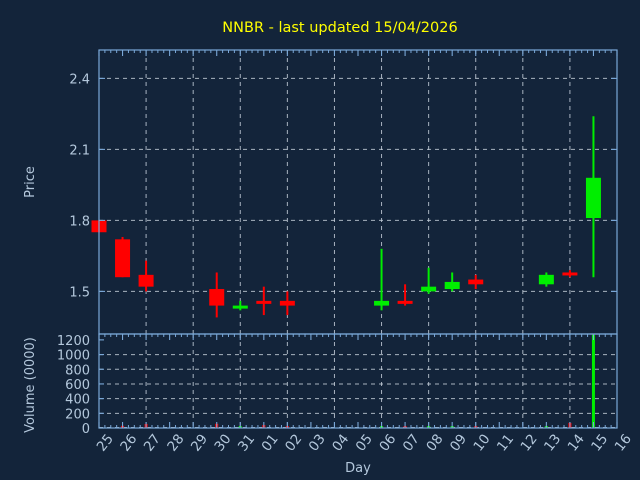 The width and height of the screenshot is (640, 480). Describe the element at coordinates (79, 221) in the screenshot. I see `price-tick-label: 1.8` at that location.